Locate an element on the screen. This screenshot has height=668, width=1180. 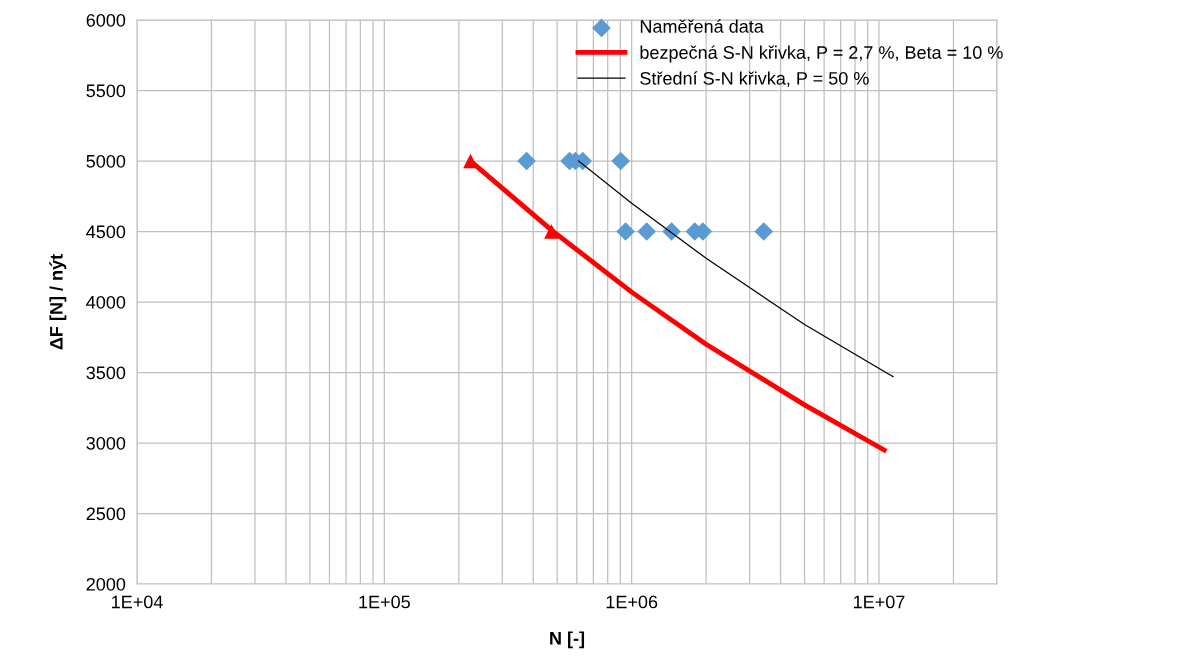
y-tick-label: 5500 is located at coordinates (106, 91).